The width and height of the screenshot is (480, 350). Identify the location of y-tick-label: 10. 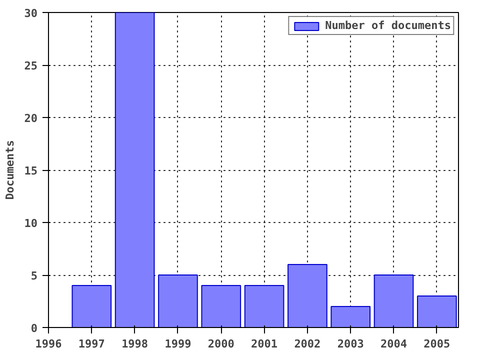
(31, 223).